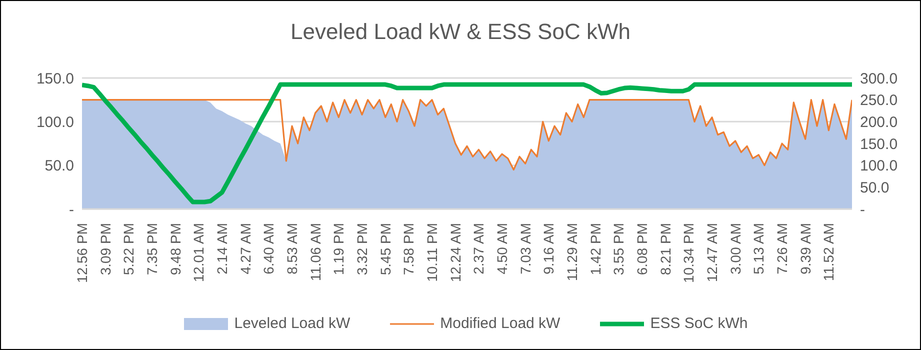 The width and height of the screenshot is (921, 350). Describe the element at coordinates (71, 209) in the screenshot. I see `y-tick-label: -` at that location.